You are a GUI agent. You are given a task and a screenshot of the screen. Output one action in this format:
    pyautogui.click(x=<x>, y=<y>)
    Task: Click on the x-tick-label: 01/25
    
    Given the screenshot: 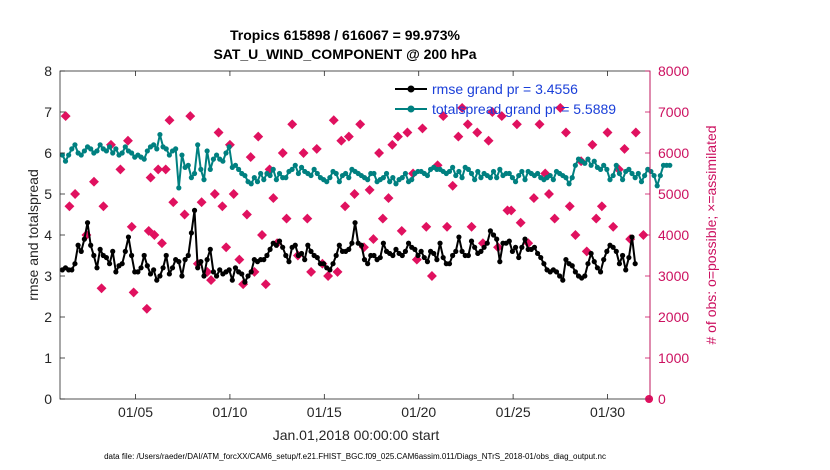 What is the action you would take?
    pyautogui.click(x=513, y=412)
    